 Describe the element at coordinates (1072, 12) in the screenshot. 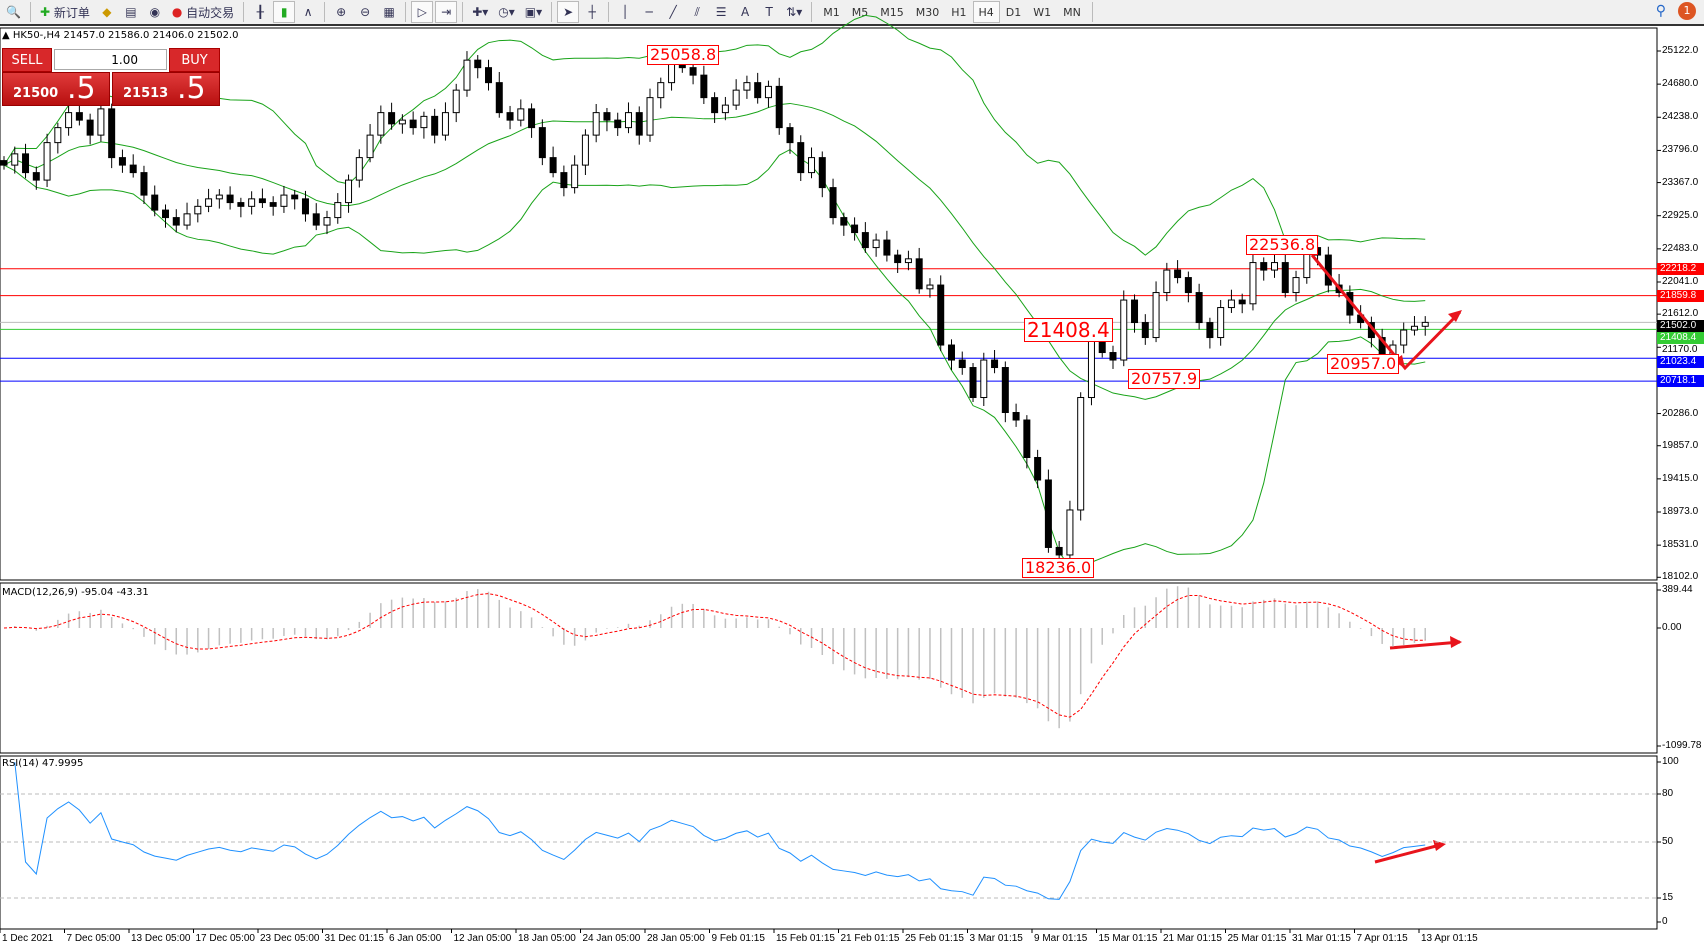

I see `timeframe-mn: MN` at that location.